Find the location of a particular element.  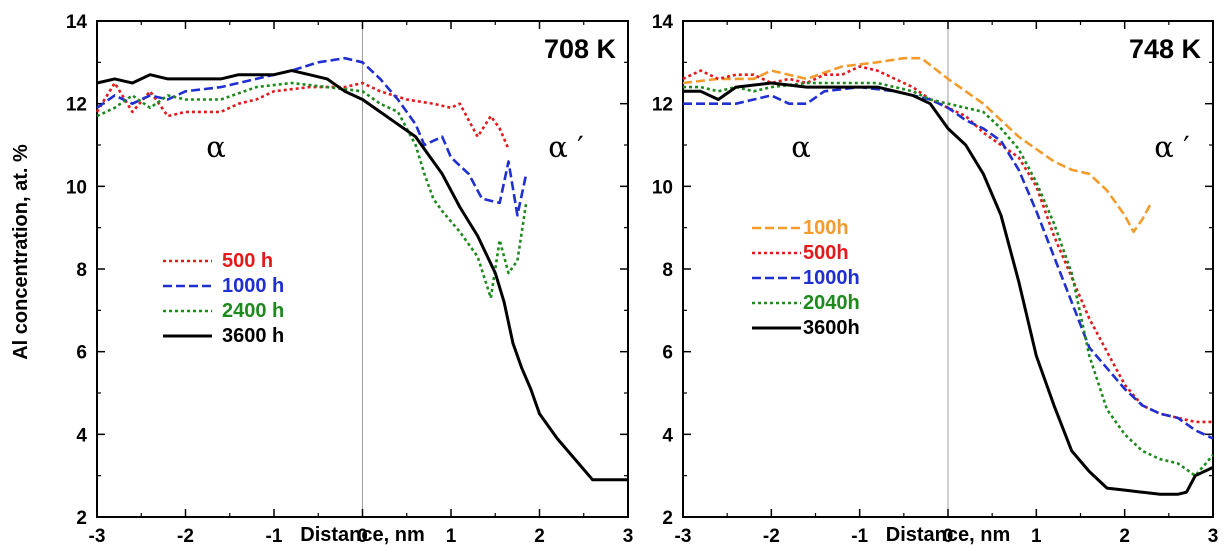

legend-label: 3600 h is located at coordinates (253, 336).